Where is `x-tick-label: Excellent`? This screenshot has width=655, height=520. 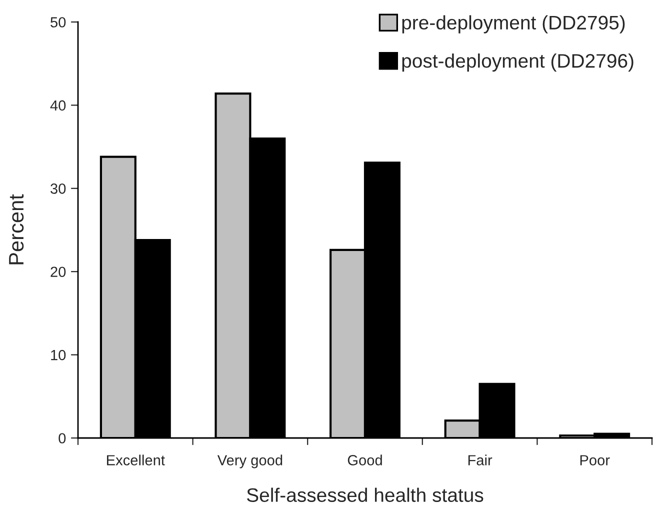 x-tick-label: Excellent is located at coordinates (136, 460).